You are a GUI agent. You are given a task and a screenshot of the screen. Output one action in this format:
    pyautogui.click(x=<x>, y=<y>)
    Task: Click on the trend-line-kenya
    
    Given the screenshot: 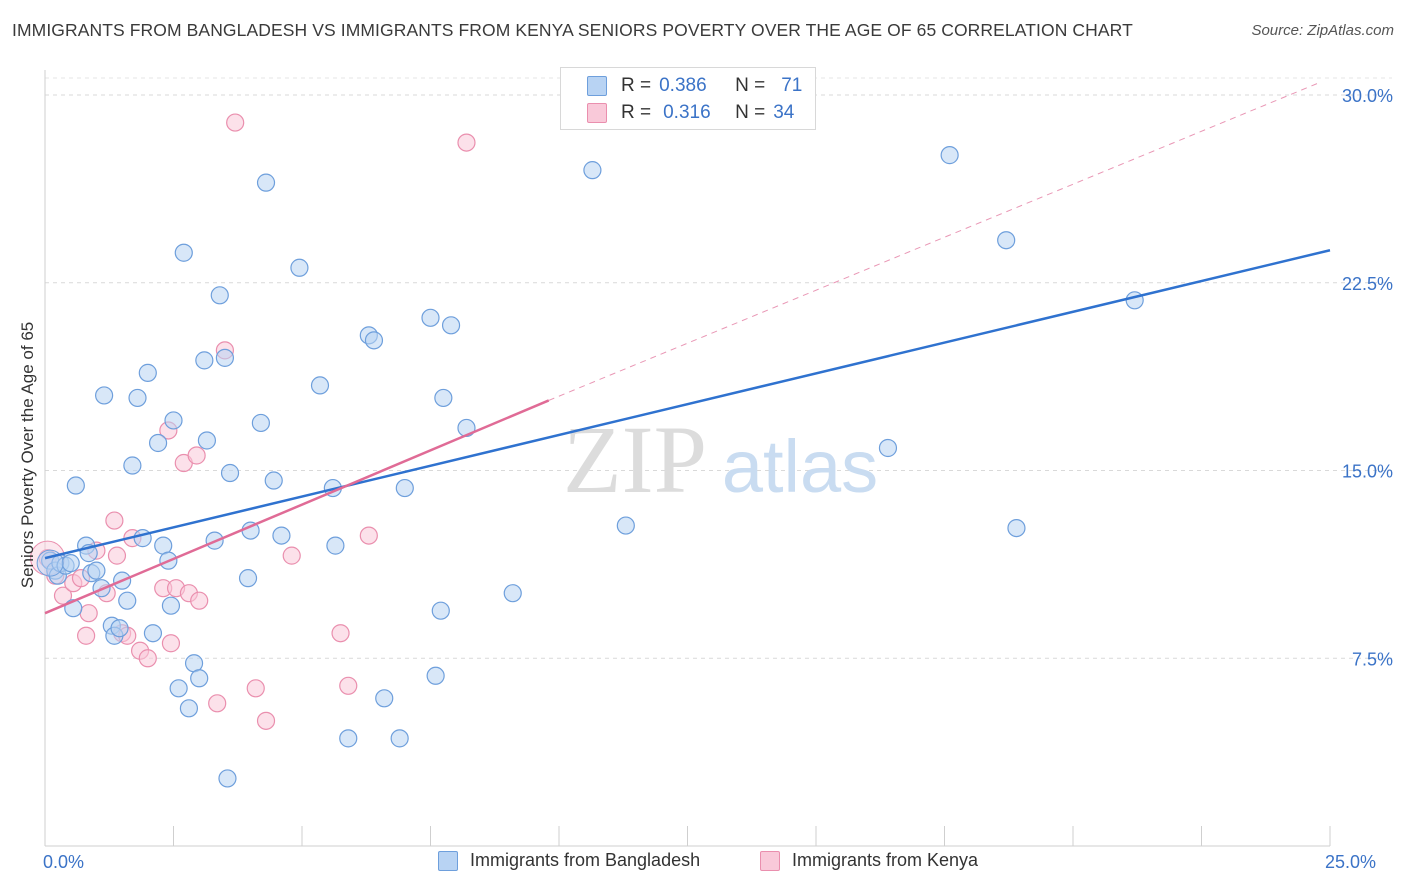 What is the action you would take?
    pyautogui.click(x=297, y=507)
    